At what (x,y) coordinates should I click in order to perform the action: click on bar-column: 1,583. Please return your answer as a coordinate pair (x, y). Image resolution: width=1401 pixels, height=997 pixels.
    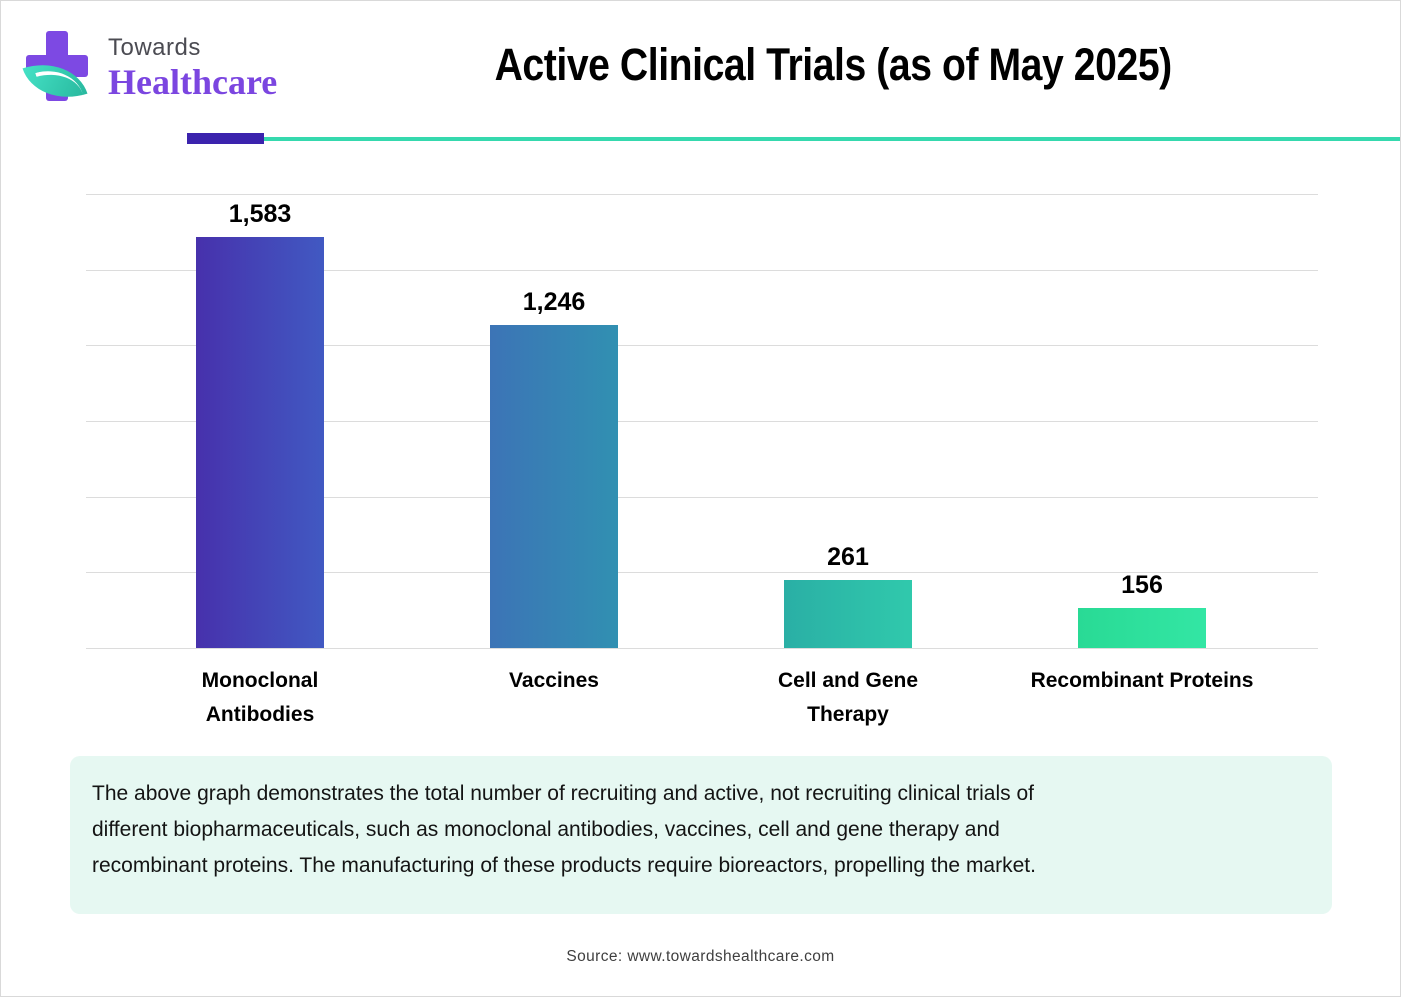
    Looking at the image, I should click on (260, 421).